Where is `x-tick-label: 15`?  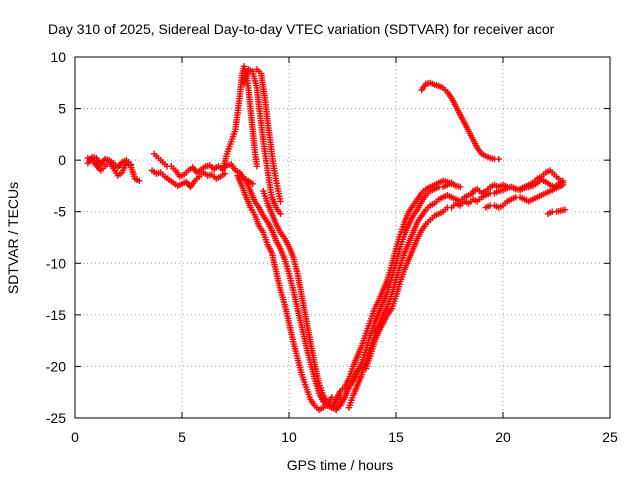
x-tick-label: 15 is located at coordinates (396, 437).